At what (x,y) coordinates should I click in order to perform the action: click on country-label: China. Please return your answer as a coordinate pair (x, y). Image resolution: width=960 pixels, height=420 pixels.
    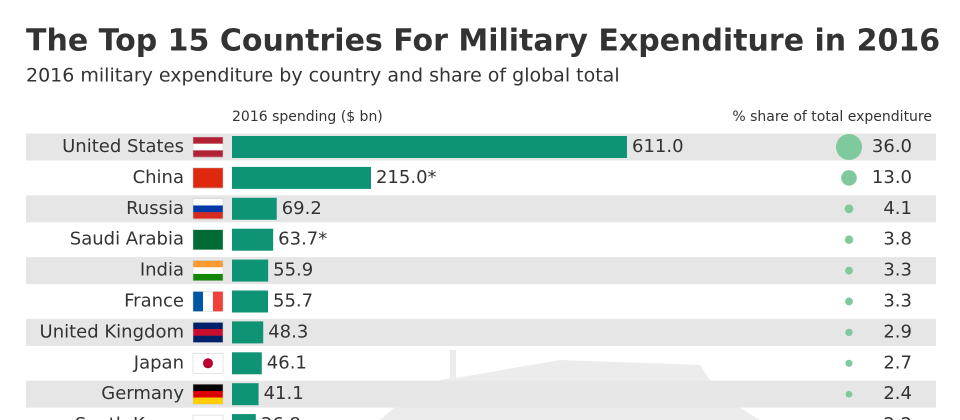
    Looking at the image, I should click on (158, 177).